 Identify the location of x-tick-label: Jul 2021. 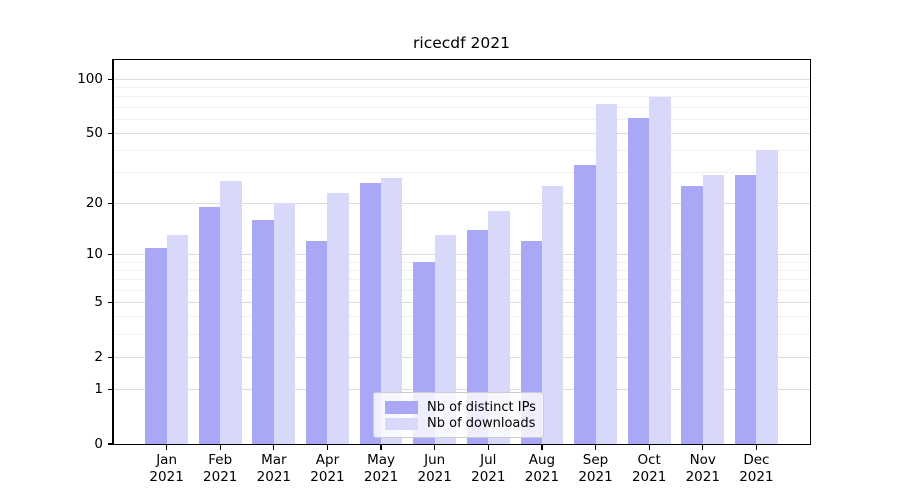
(488, 468).